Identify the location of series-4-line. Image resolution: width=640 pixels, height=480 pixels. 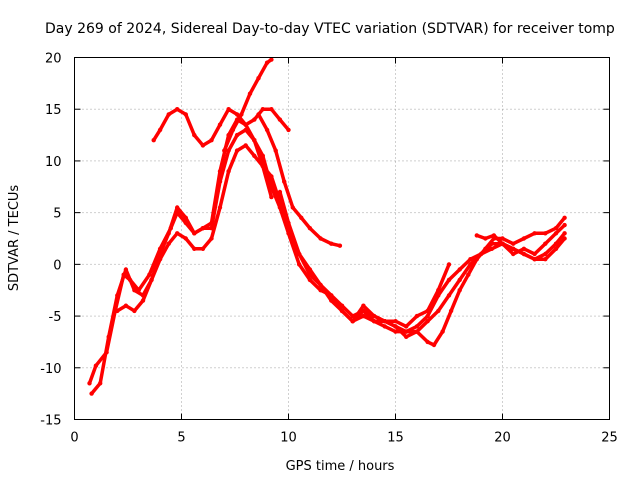
(248, 105).